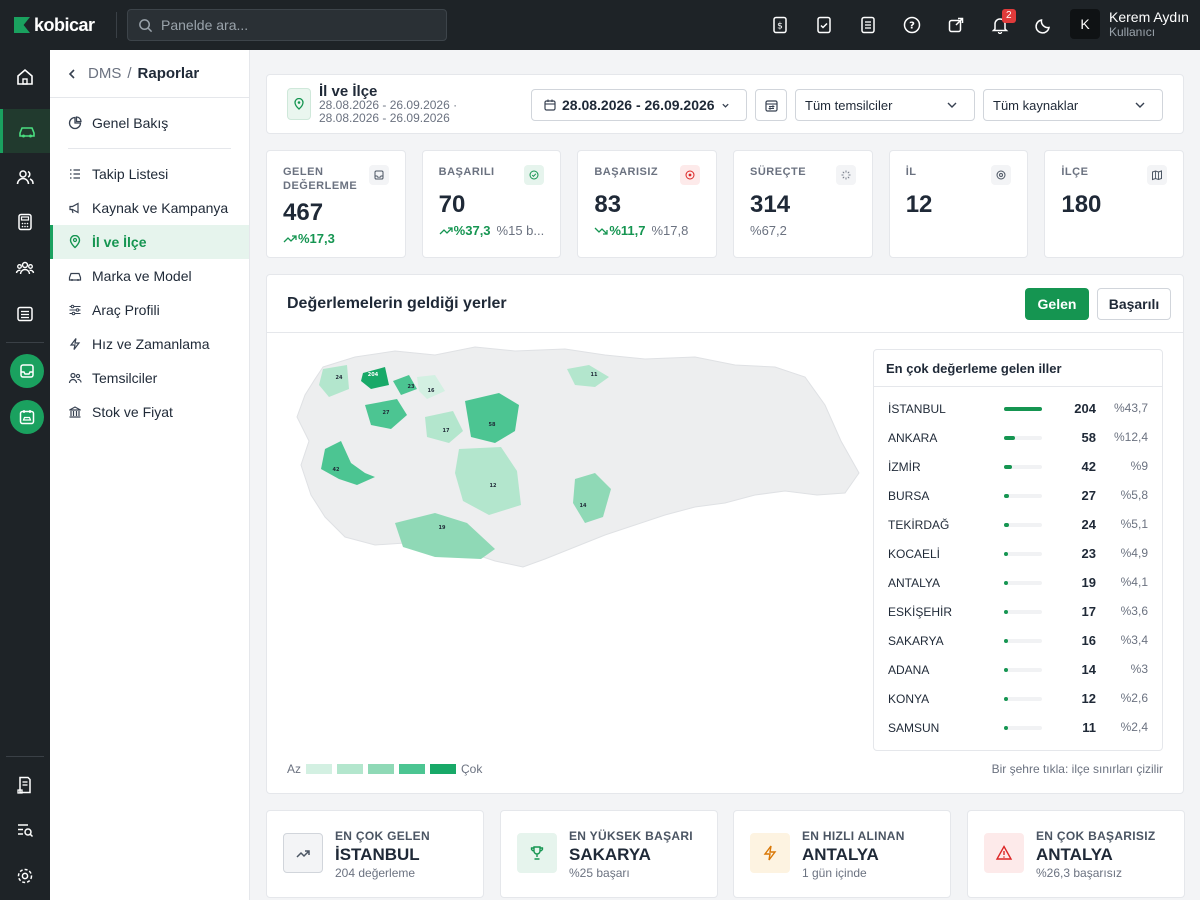  I want to click on subnav-item: İl ve İlçe, so click(149, 242).